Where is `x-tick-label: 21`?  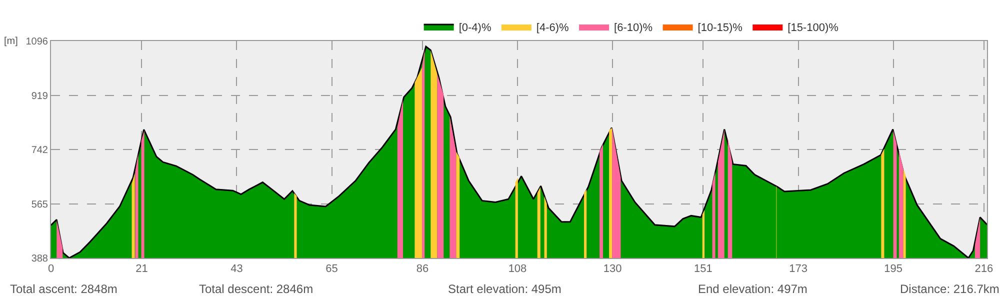
x-tick-label: 21 is located at coordinates (142, 269).